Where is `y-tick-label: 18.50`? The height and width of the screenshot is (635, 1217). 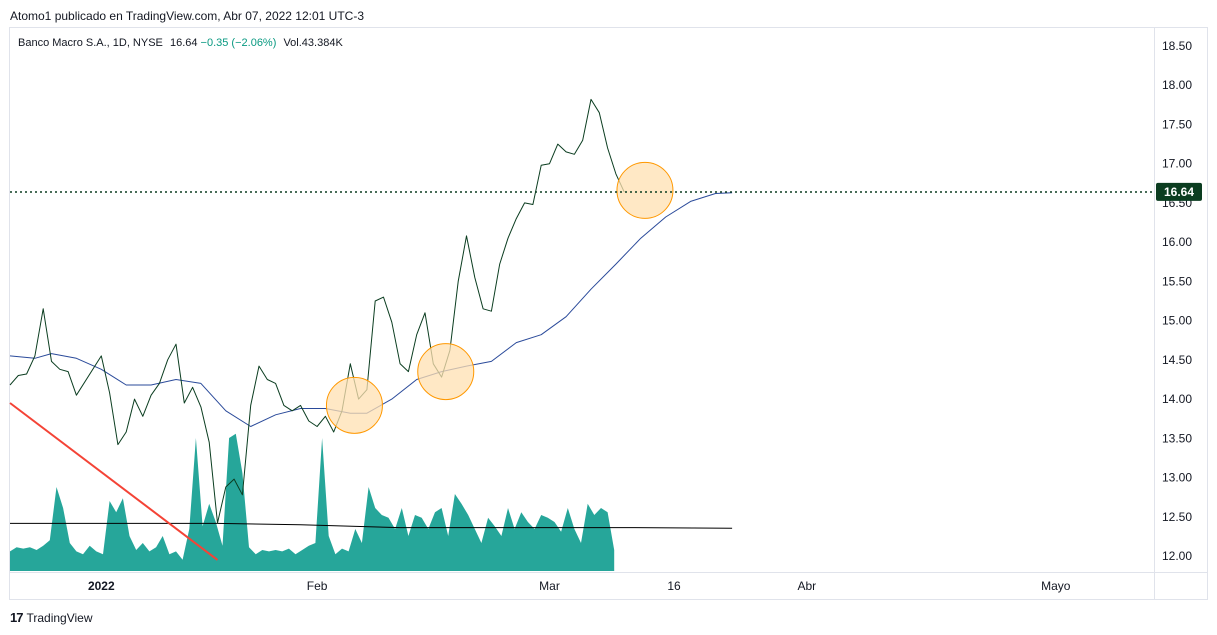 y-tick-label: 18.50 is located at coordinates (1177, 46).